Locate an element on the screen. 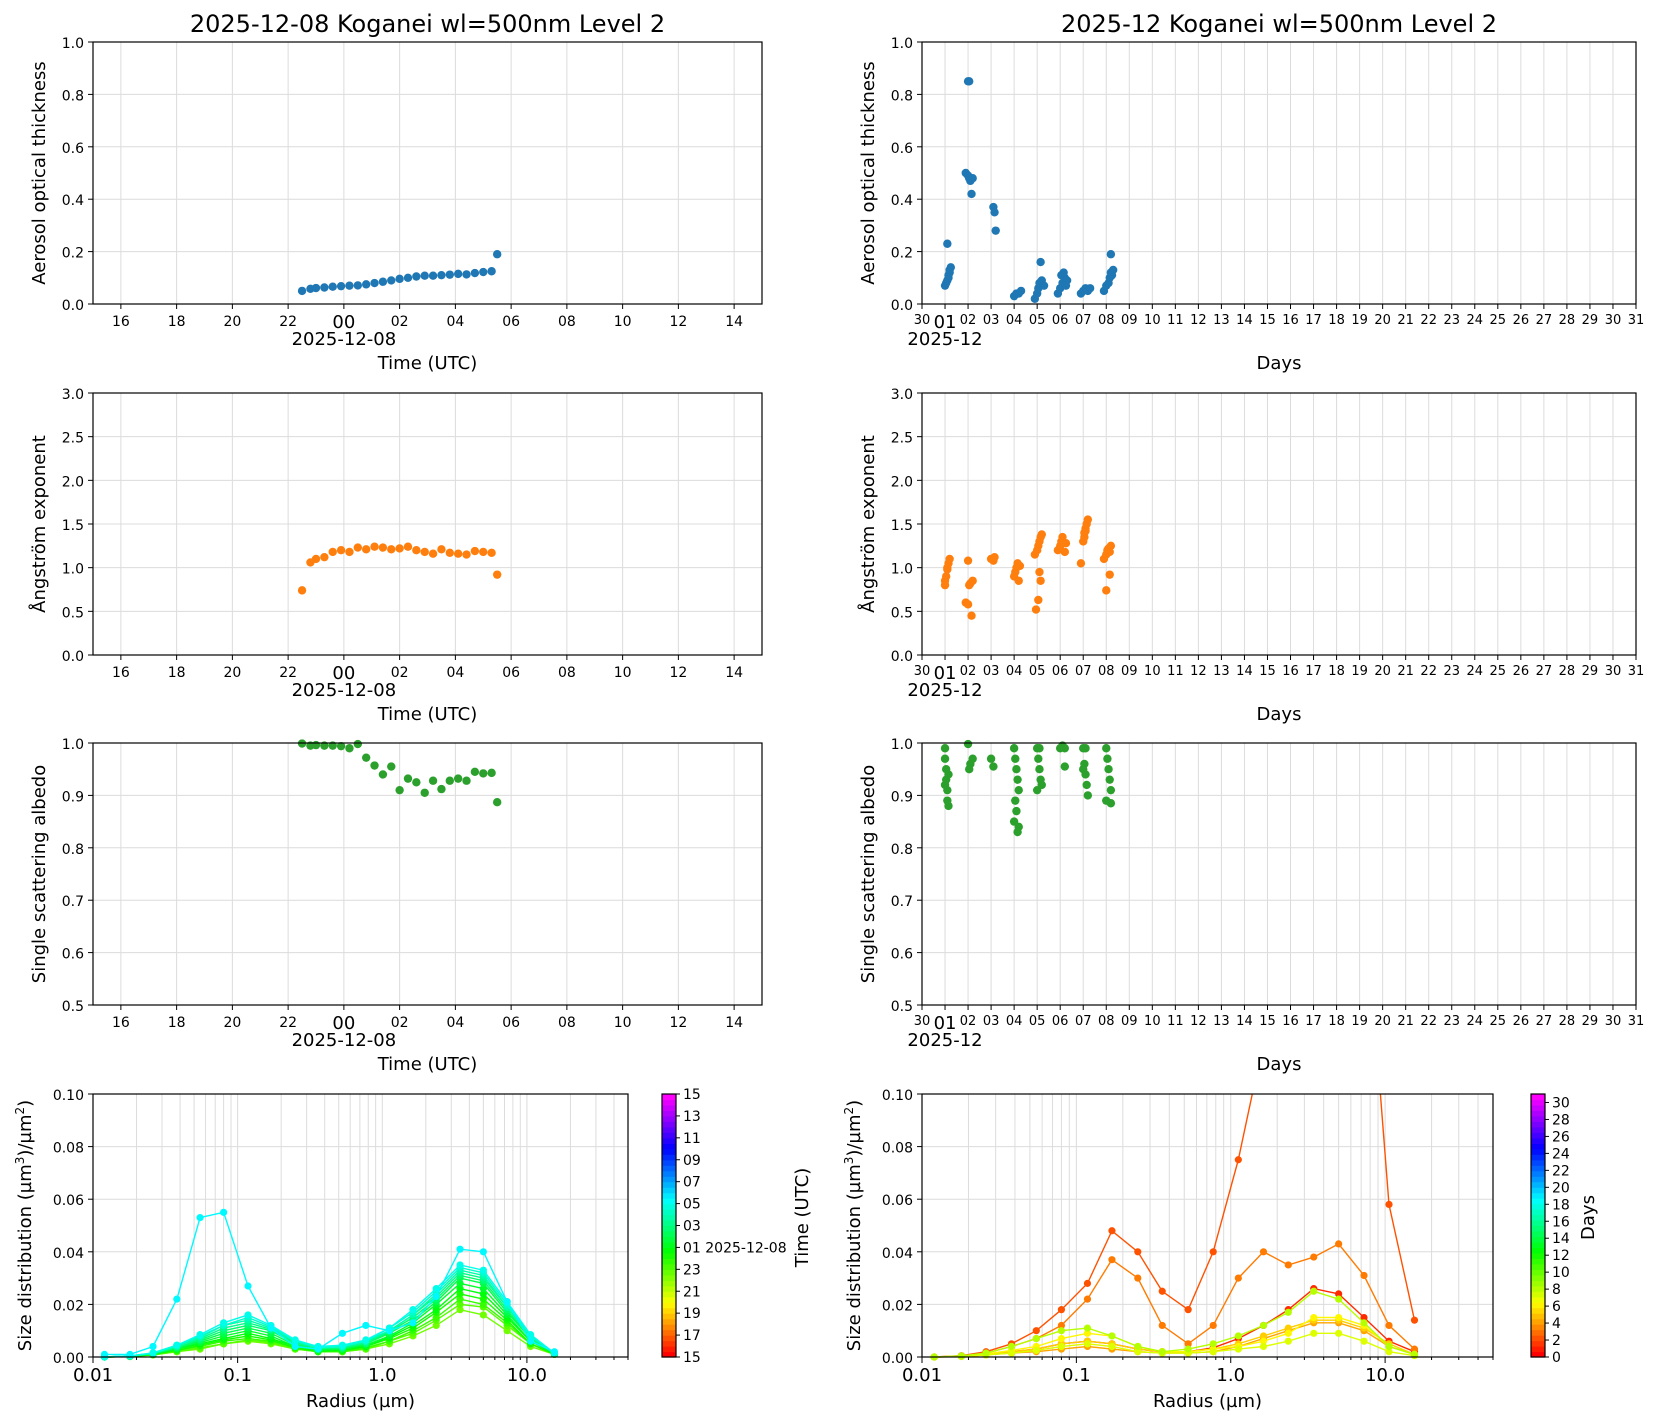 The height and width of the screenshot is (1420, 1654). x-date-label: 2025-12-08 is located at coordinates (344, 339).